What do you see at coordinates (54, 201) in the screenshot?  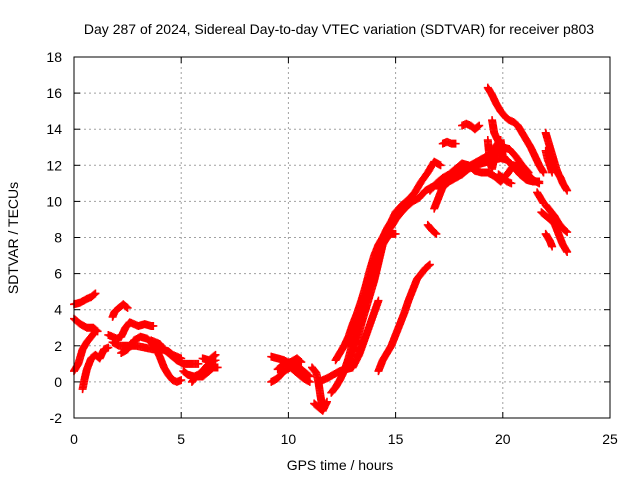 I see `y-tick-label: 10` at bounding box center [54, 201].